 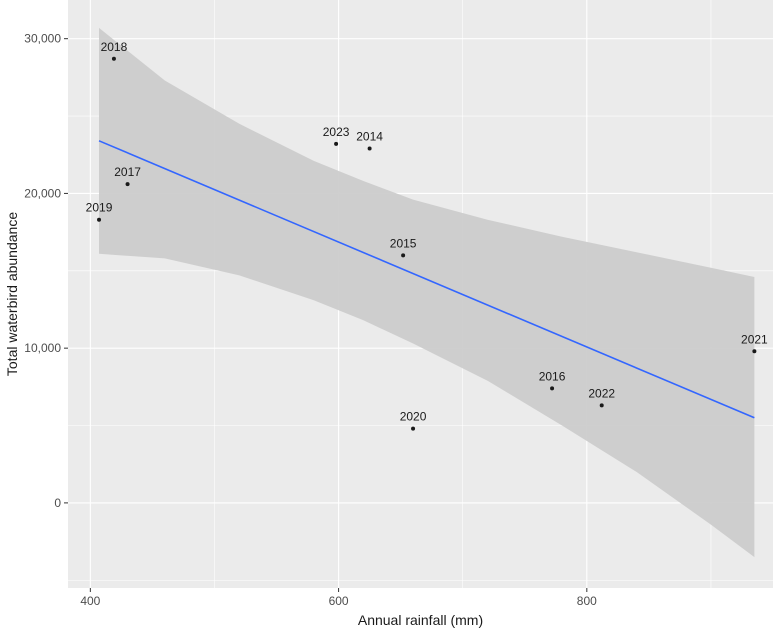 What do you see at coordinates (601, 393) in the screenshot?
I see `point-label-2022: 2022` at bounding box center [601, 393].